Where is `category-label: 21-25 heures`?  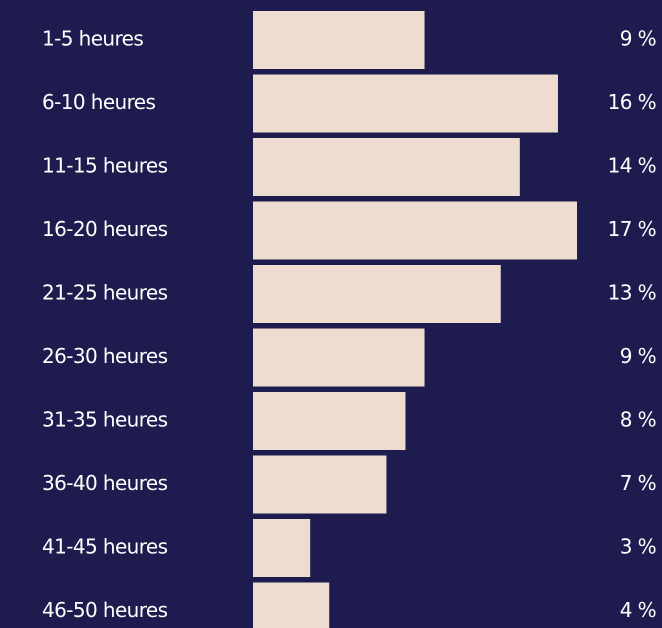 category-label: 21-25 heures is located at coordinates (105, 293).